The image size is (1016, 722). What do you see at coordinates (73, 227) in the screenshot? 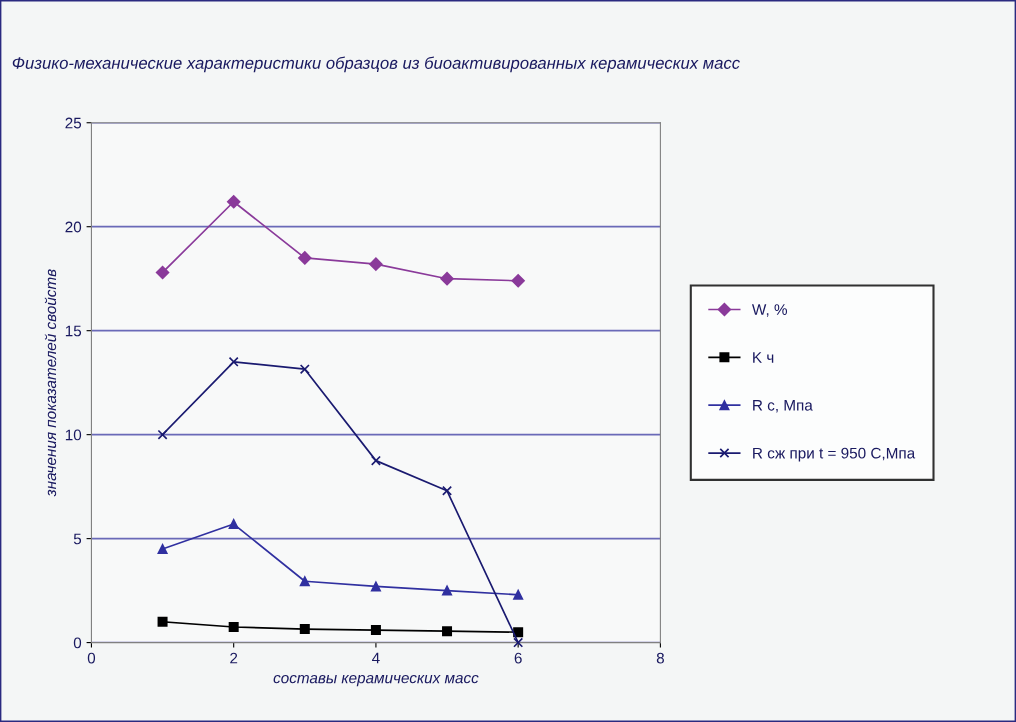
I see `y-tick-label: 20` at bounding box center [73, 227].